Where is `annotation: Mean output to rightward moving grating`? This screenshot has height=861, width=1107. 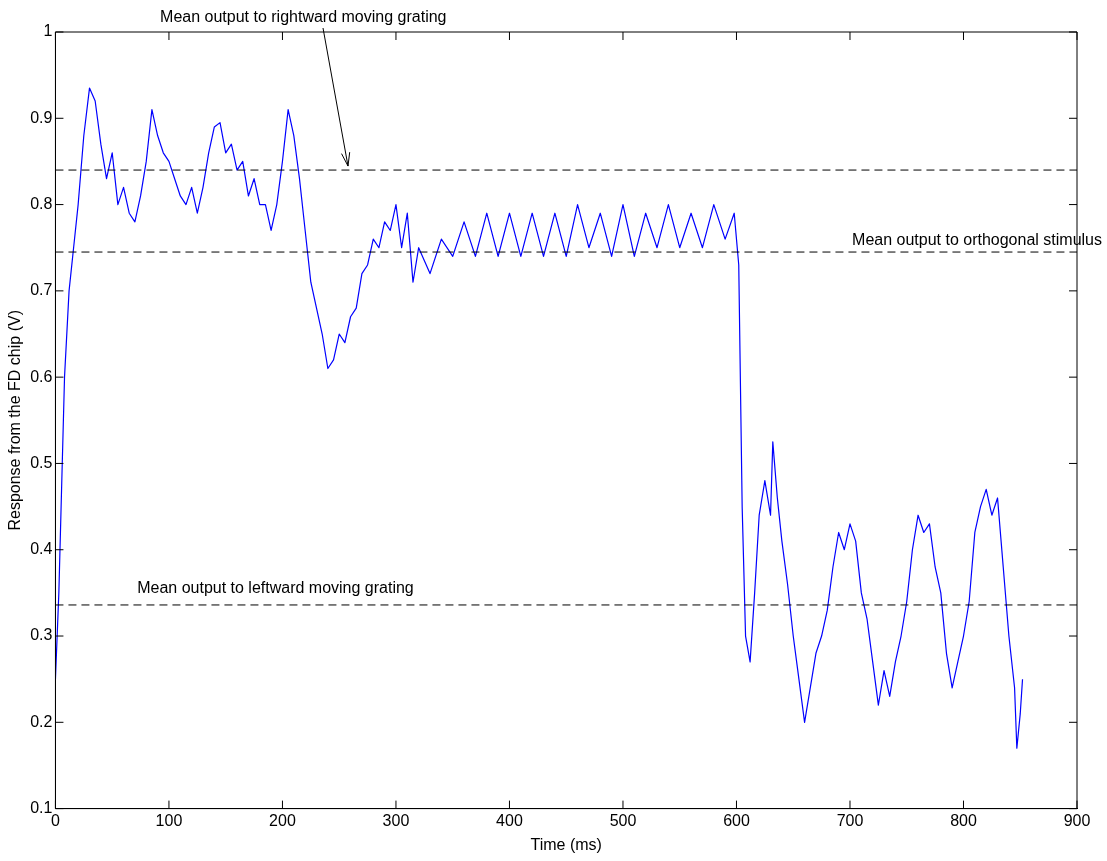 annotation: Mean output to rightward moving grating is located at coordinates (303, 17).